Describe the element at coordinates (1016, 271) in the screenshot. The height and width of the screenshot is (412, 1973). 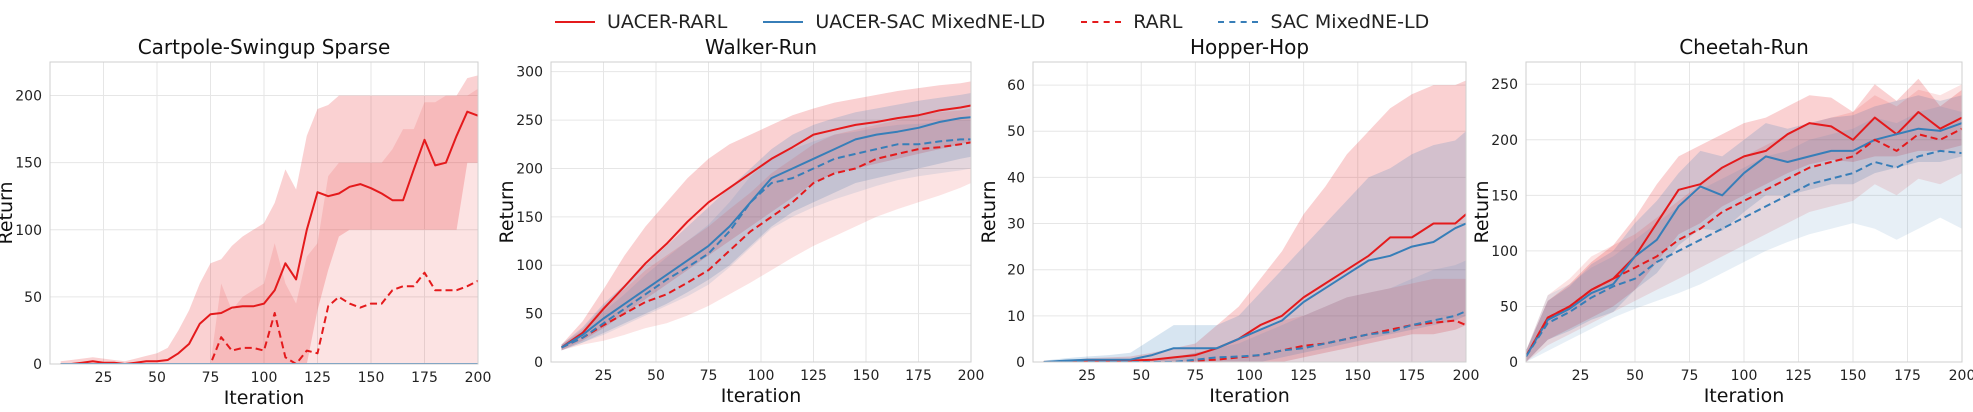
I see `y-tick-label: 20` at that location.